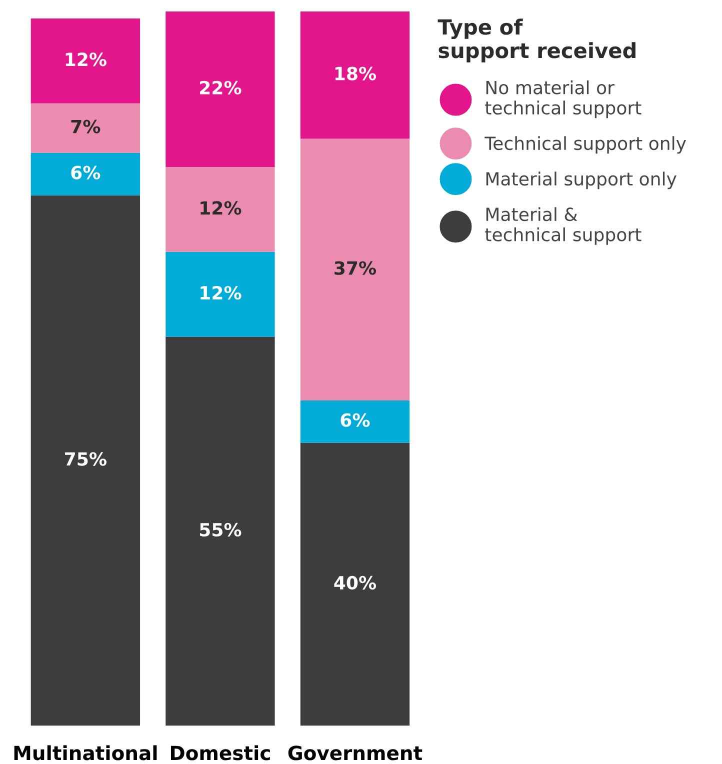 The image size is (722, 764). I want to click on x-tick-label: Government, so click(355, 753).